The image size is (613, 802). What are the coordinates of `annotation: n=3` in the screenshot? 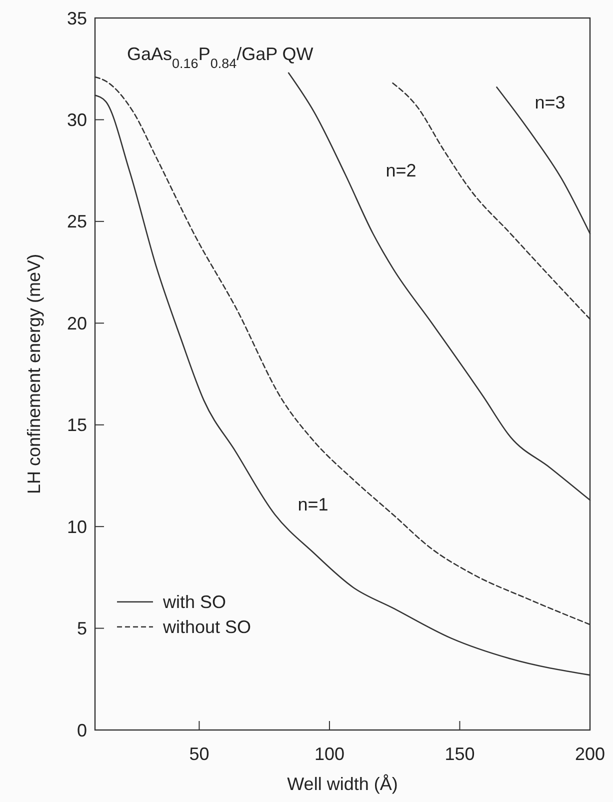 It's located at (550, 102).